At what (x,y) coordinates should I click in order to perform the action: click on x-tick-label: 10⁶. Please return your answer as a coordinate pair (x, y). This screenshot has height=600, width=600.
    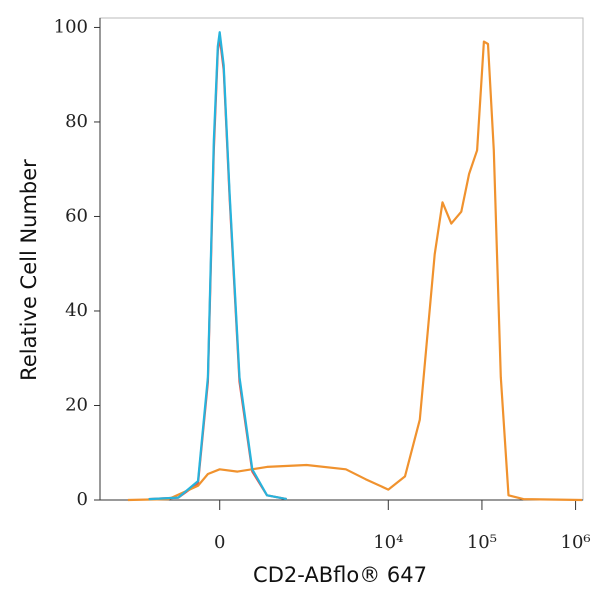
    Looking at the image, I should click on (576, 542).